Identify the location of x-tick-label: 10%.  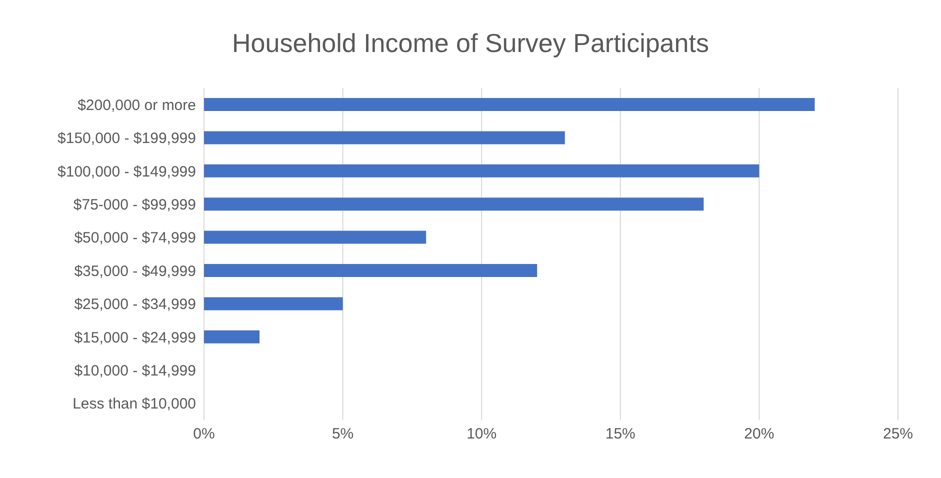
(481, 434).